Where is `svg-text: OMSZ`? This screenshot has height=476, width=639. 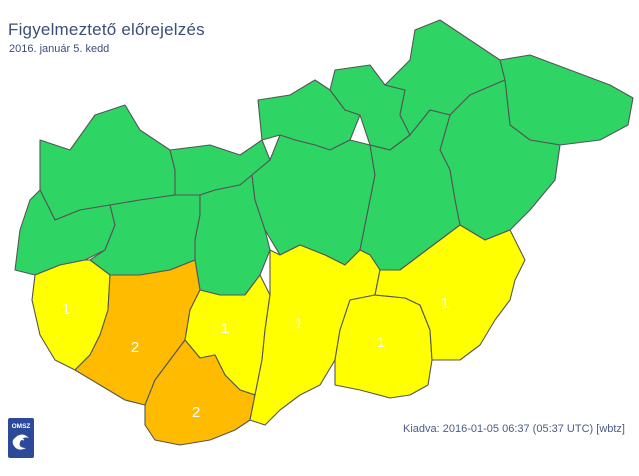 svg-text: OMSZ is located at coordinates (21, 426).